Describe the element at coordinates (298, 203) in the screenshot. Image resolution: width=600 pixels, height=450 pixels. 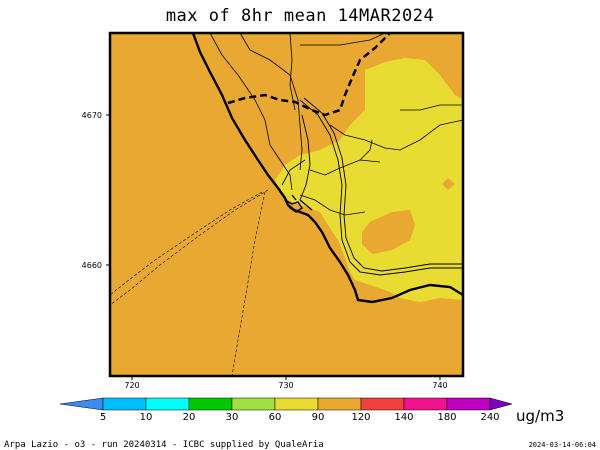
I see `river-delta` at that location.